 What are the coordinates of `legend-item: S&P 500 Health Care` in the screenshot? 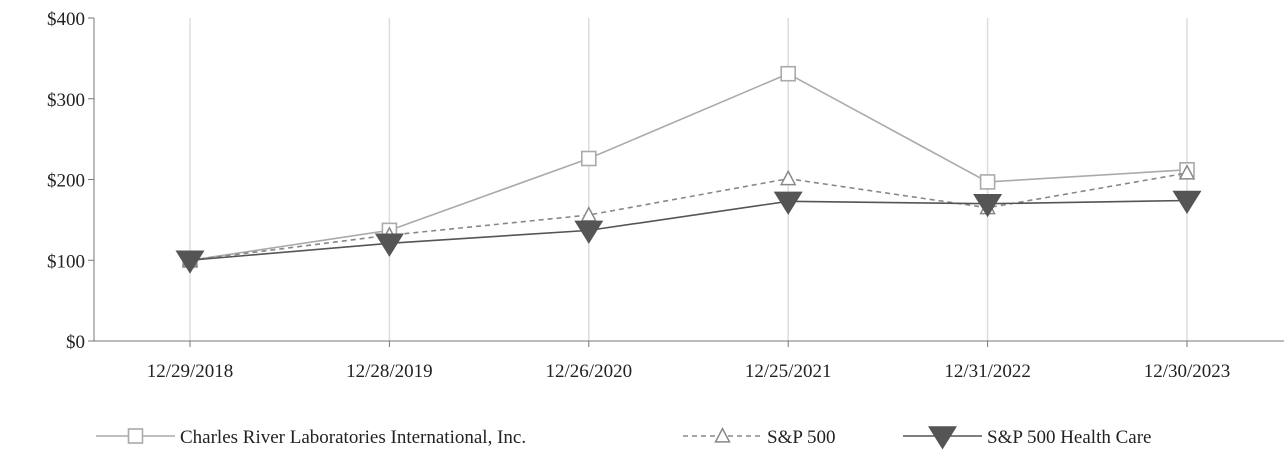 It's located at (1027, 438).